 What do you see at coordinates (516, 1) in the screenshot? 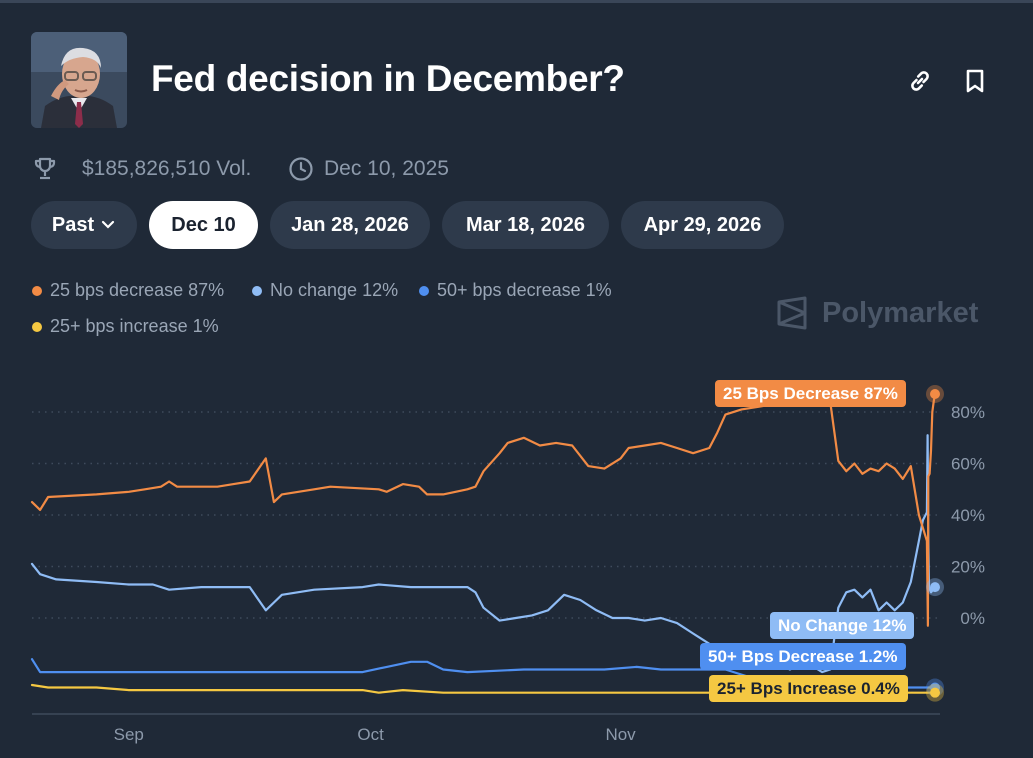
I see `top-divider` at bounding box center [516, 1].